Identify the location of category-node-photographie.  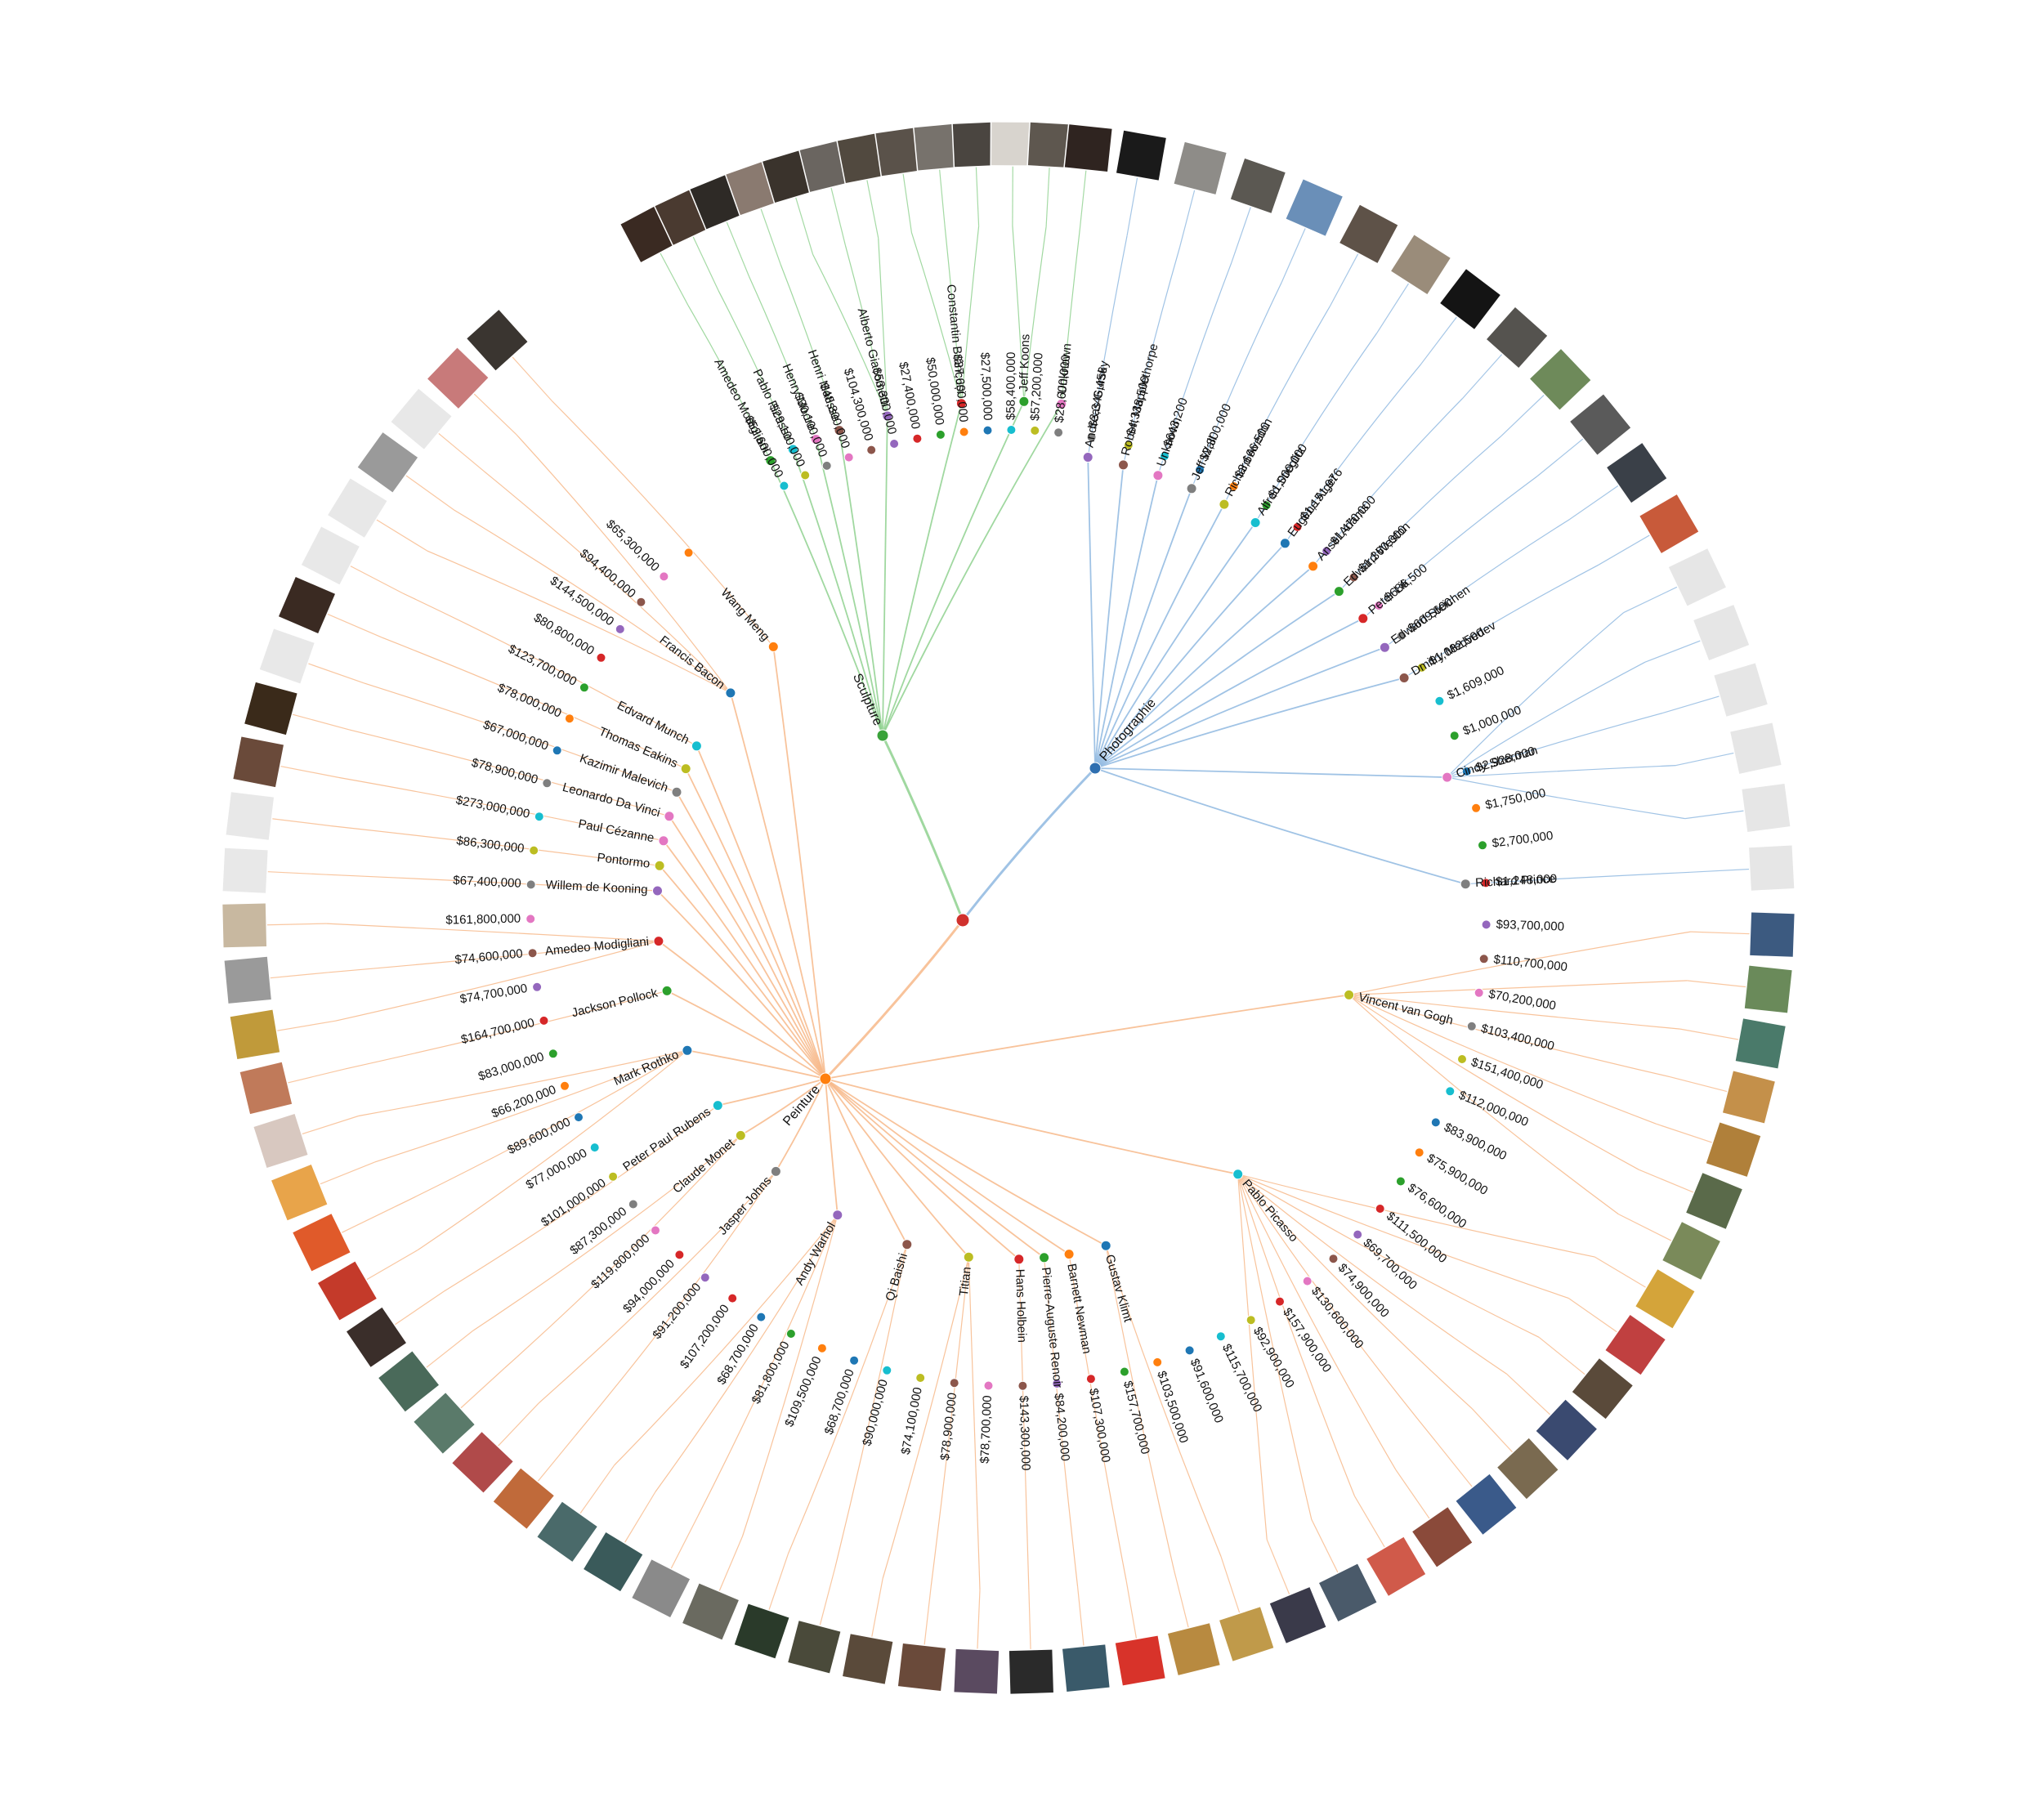
(1095, 768).